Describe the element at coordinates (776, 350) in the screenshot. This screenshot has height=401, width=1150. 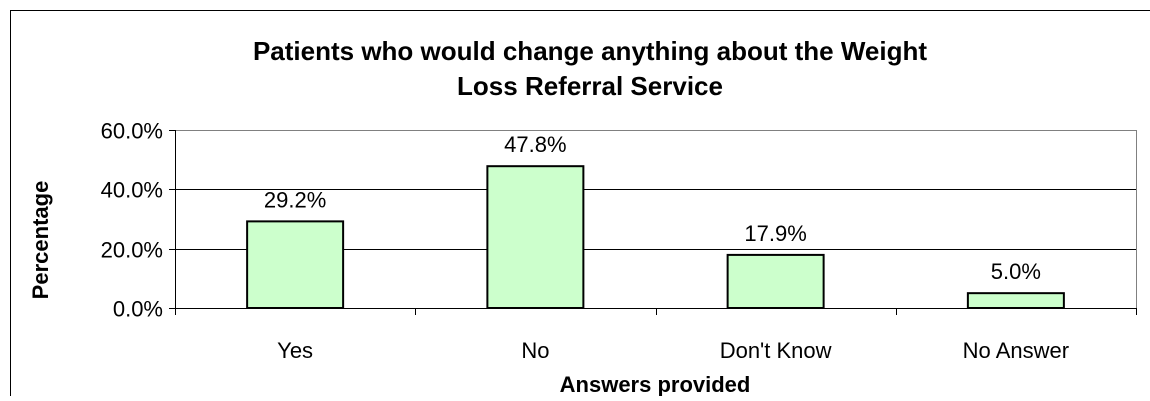
I see `x-tick-label: Don't Know` at that location.